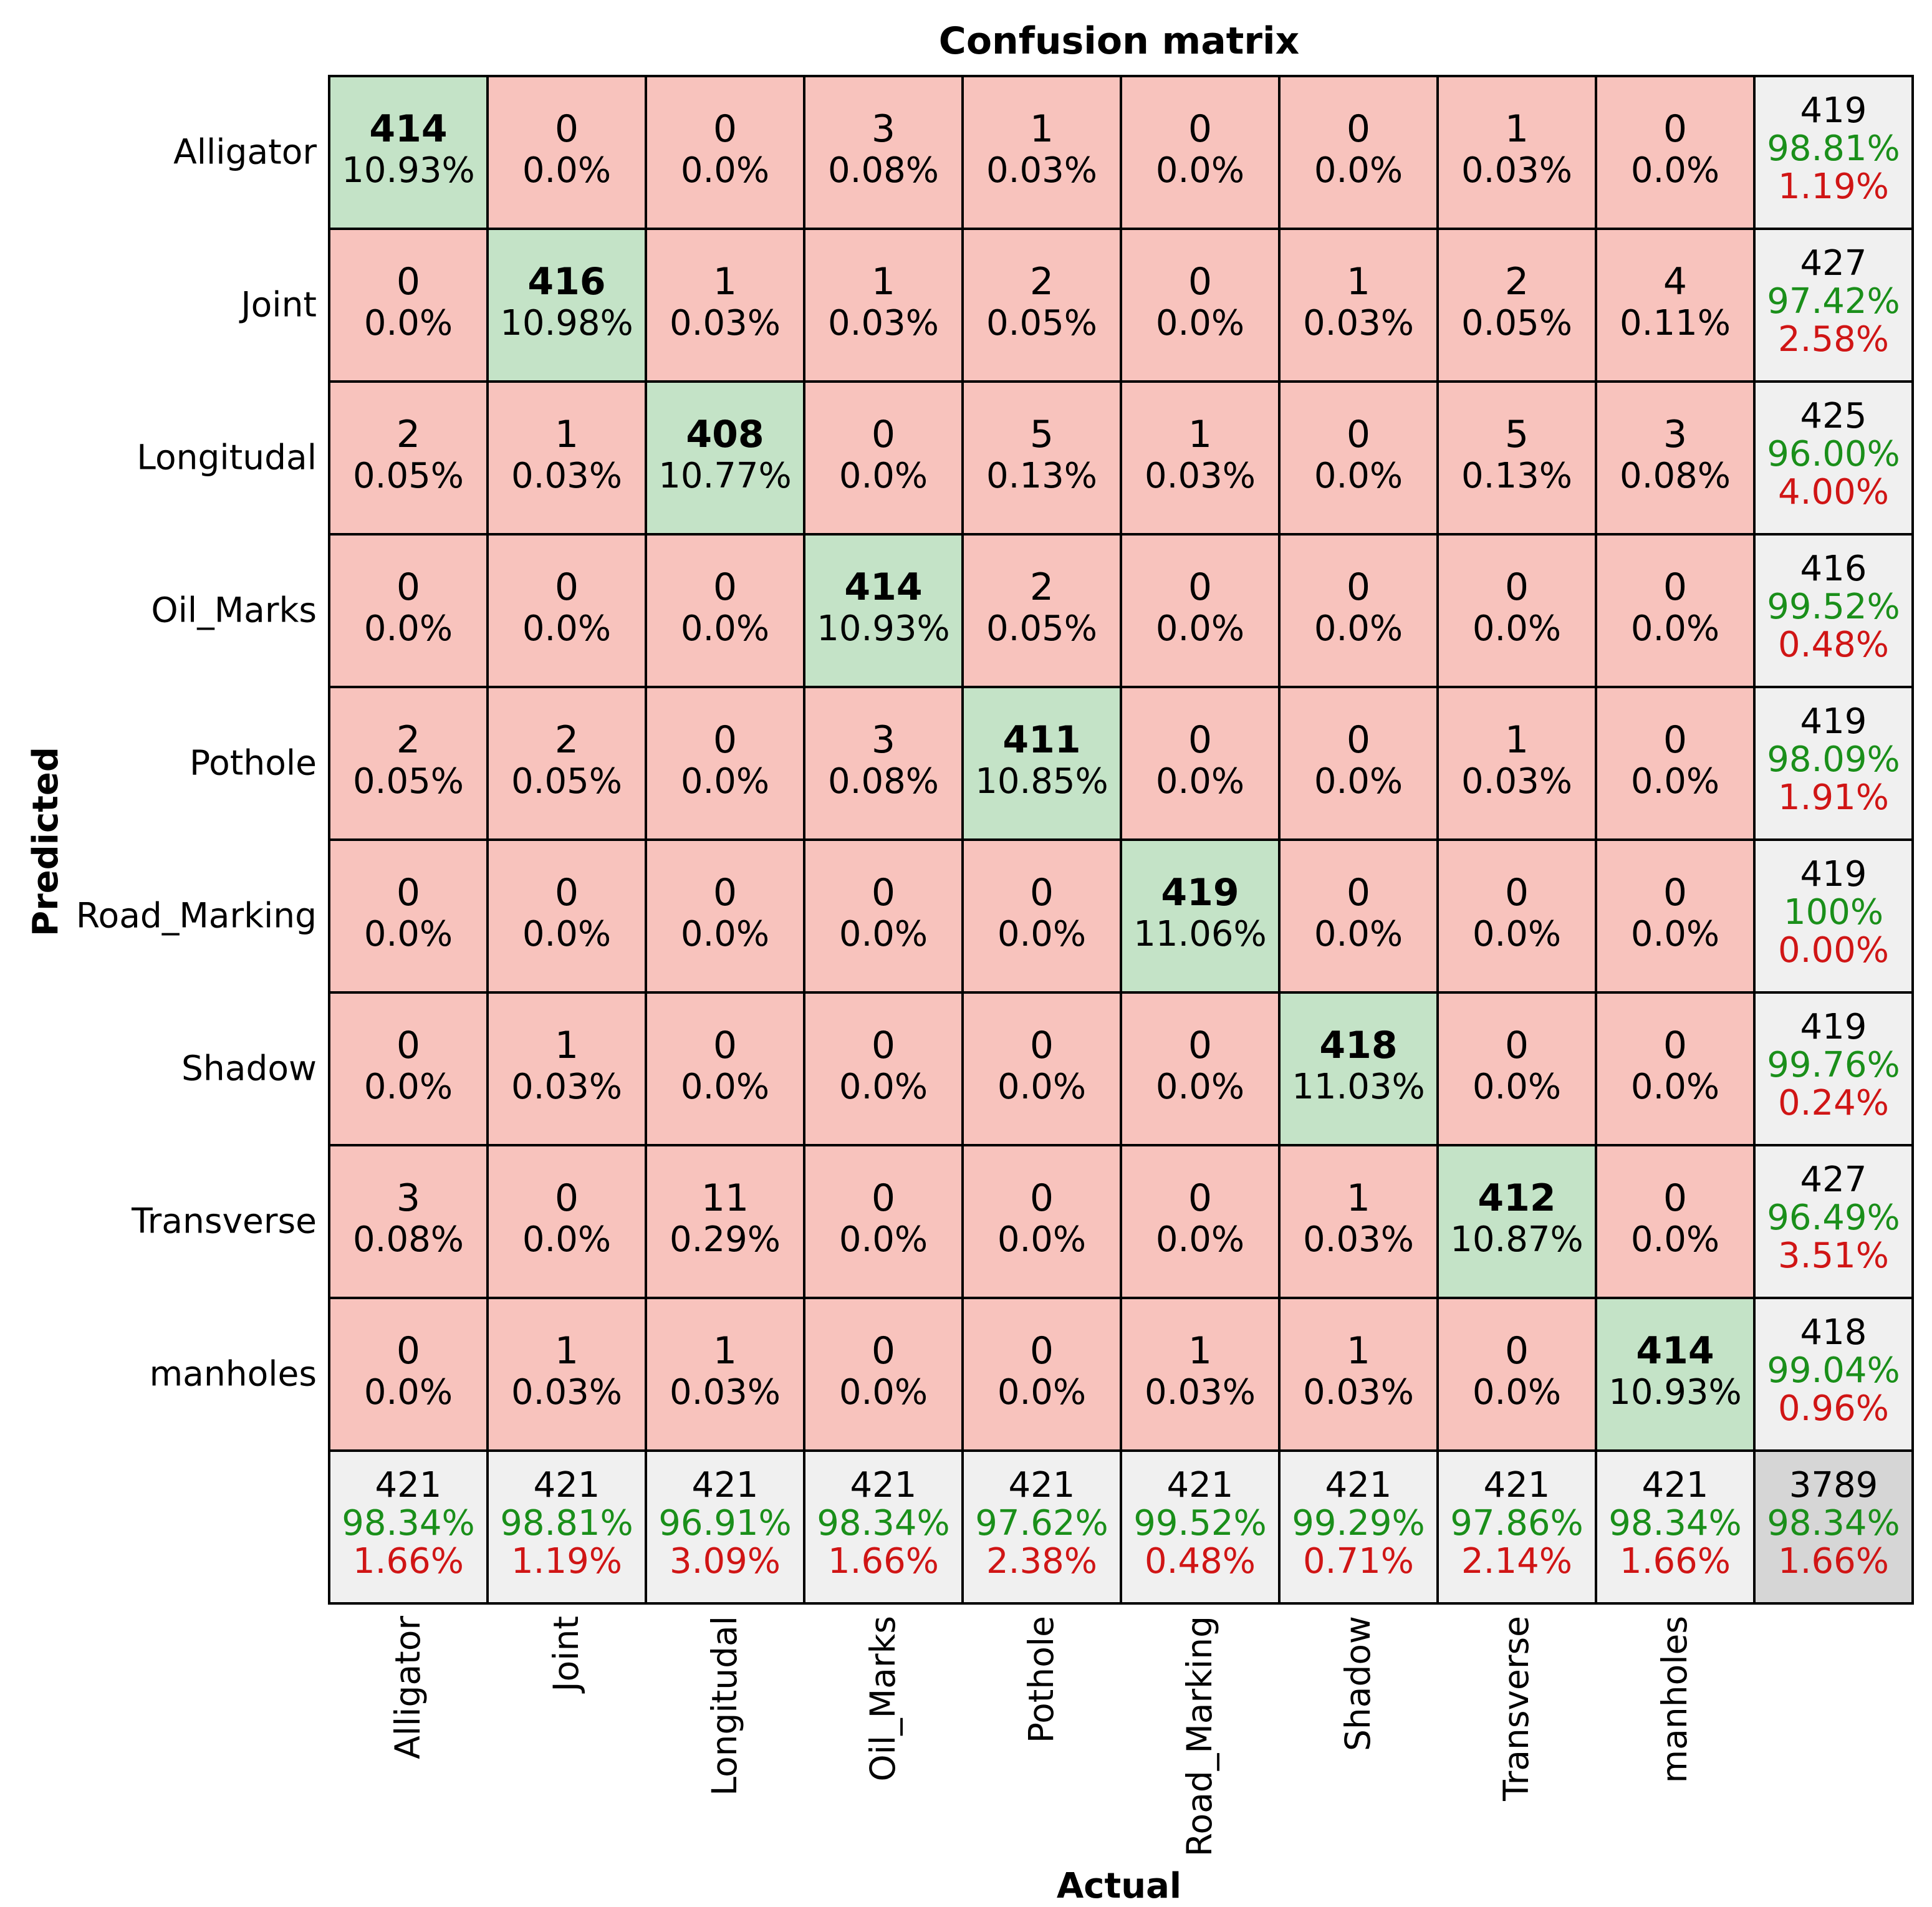  What do you see at coordinates (566, 323) in the screenshot?
I see `cell-percent: 10.98%` at bounding box center [566, 323].